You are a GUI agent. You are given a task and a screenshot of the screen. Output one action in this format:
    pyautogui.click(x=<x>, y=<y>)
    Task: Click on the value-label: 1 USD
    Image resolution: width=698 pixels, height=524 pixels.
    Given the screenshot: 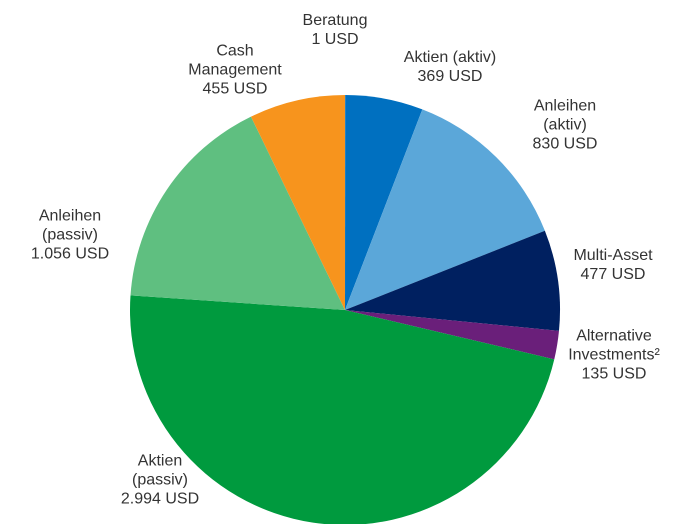 What is the action you would take?
    pyautogui.click(x=335, y=39)
    